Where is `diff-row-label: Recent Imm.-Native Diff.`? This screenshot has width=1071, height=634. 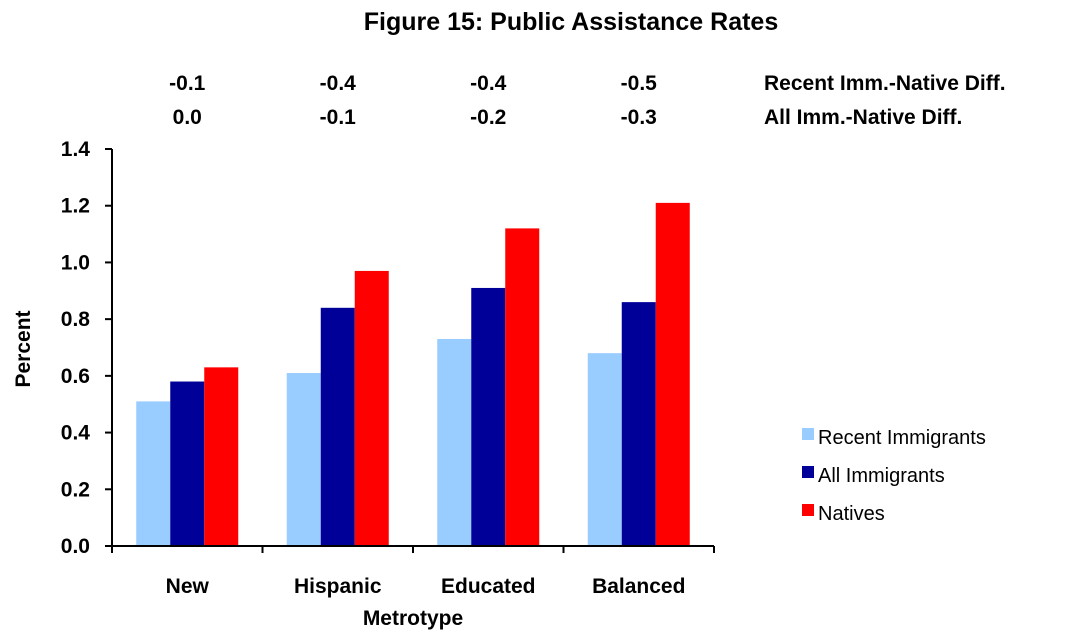 diff-row-label: Recent Imm.-Native Diff. is located at coordinates (885, 83).